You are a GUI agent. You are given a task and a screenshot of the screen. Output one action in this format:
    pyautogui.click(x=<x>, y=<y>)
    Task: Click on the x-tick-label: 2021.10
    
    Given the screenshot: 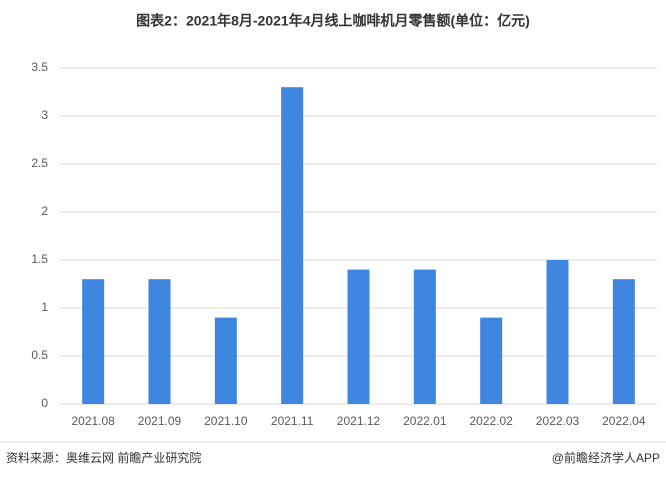 What is the action you would take?
    pyautogui.click(x=226, y=421)
    